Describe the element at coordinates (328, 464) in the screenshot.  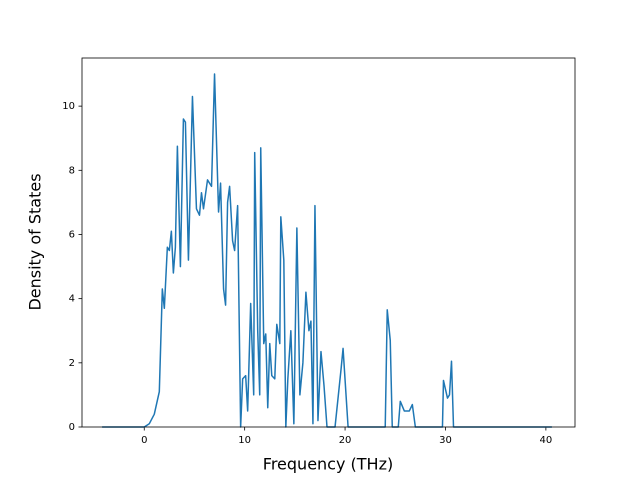
I see `x-axis-label: Frequency (THz)` at that location.